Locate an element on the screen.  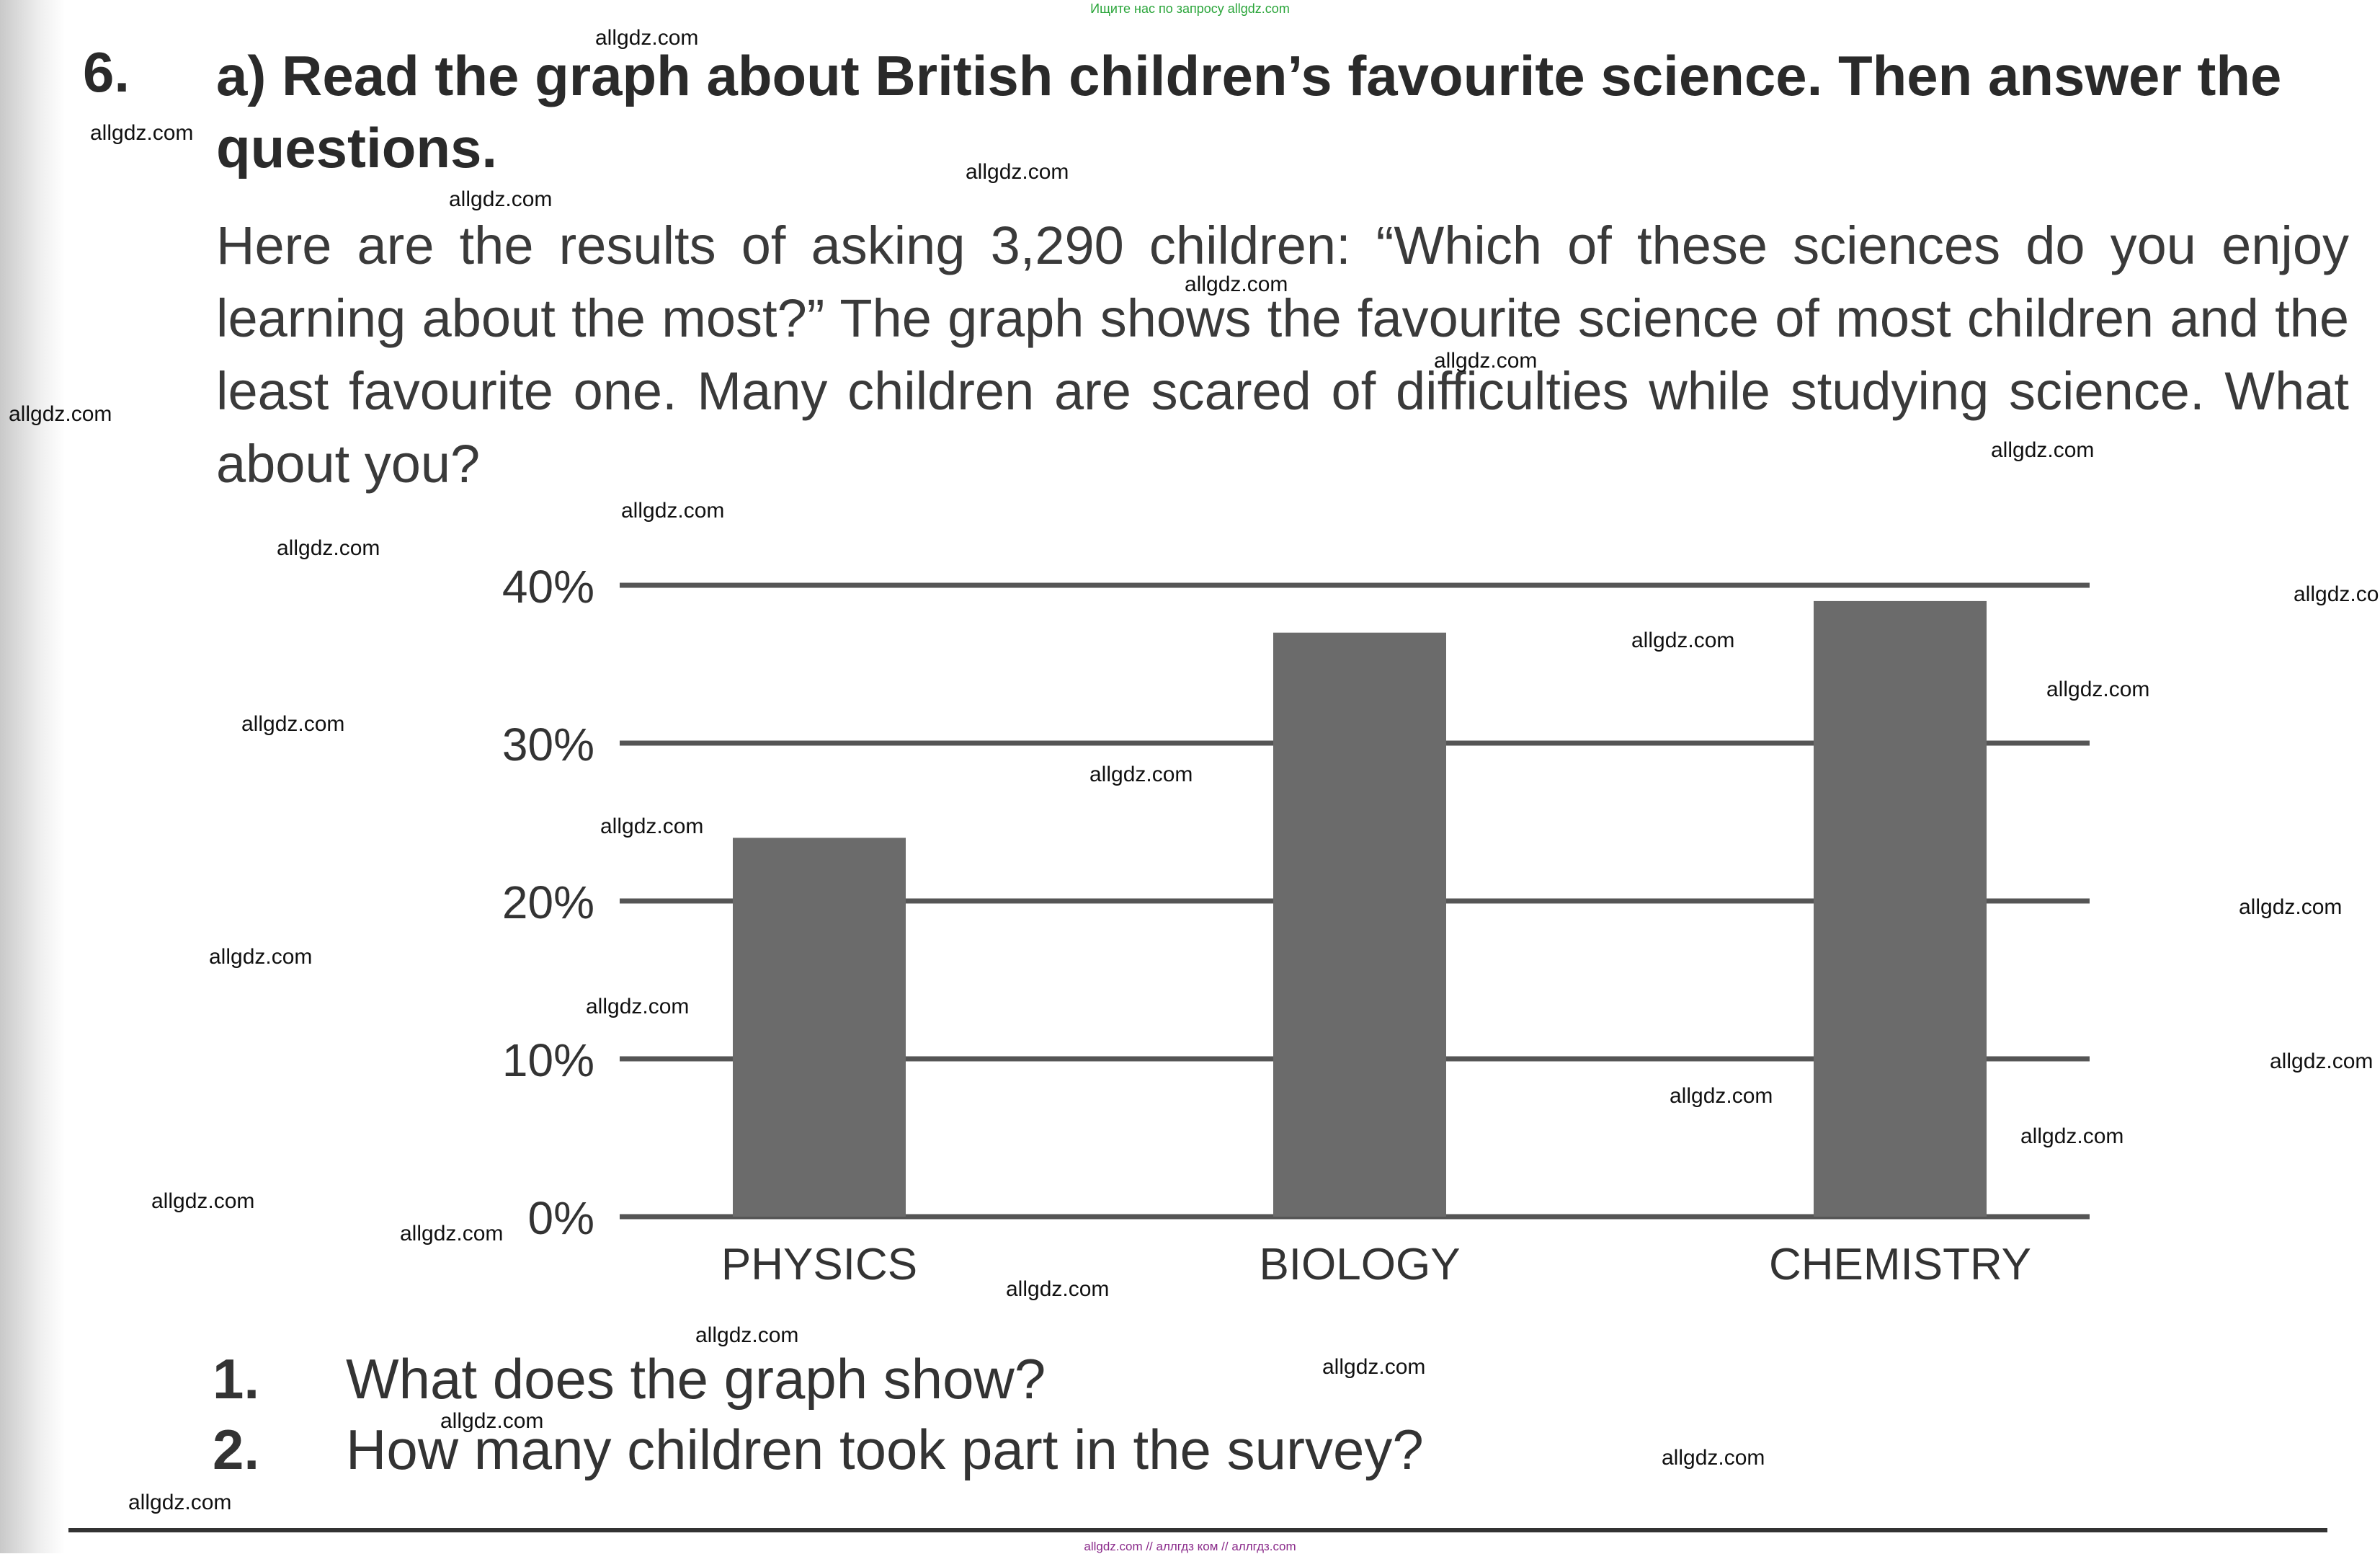
question-1-text: What does the graph show? is located at coordinates (696, 1379).